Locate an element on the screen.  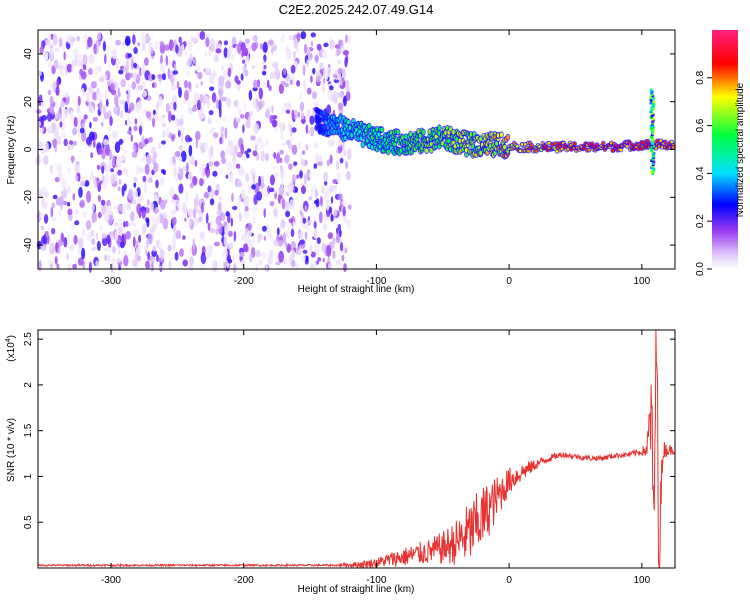
y-tick-label: 2.5 is located at coordinates (28, 339).